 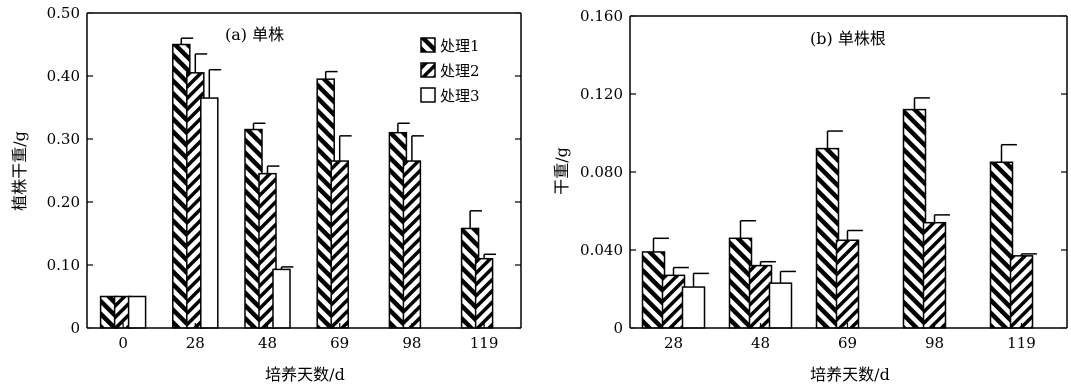 I want to click on legend-label-1: 处理1, so click(x=460, y=46).